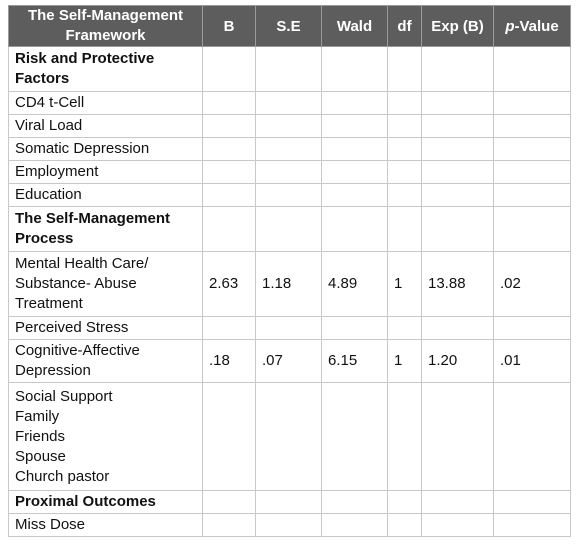 The height and width of the screenshot is (544, 577). I want to click on cell-b: 2.63, so click(229, 284).